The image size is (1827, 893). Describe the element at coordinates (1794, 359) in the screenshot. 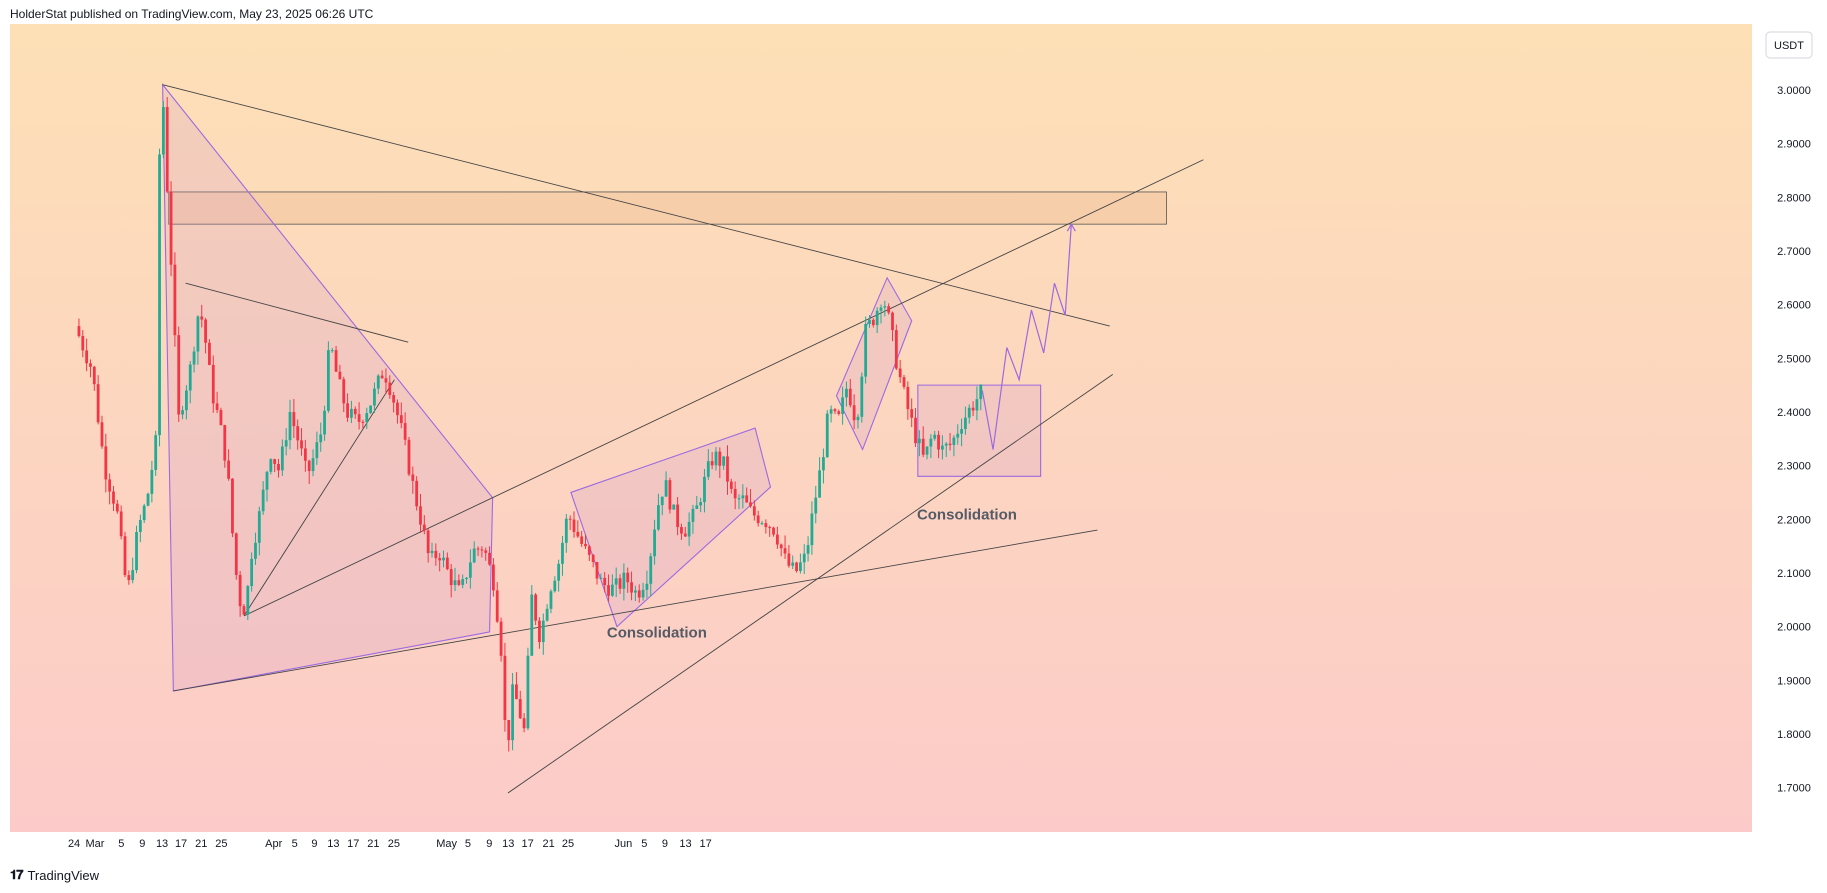

I see `y-tick-label: 2.5000` at that location.